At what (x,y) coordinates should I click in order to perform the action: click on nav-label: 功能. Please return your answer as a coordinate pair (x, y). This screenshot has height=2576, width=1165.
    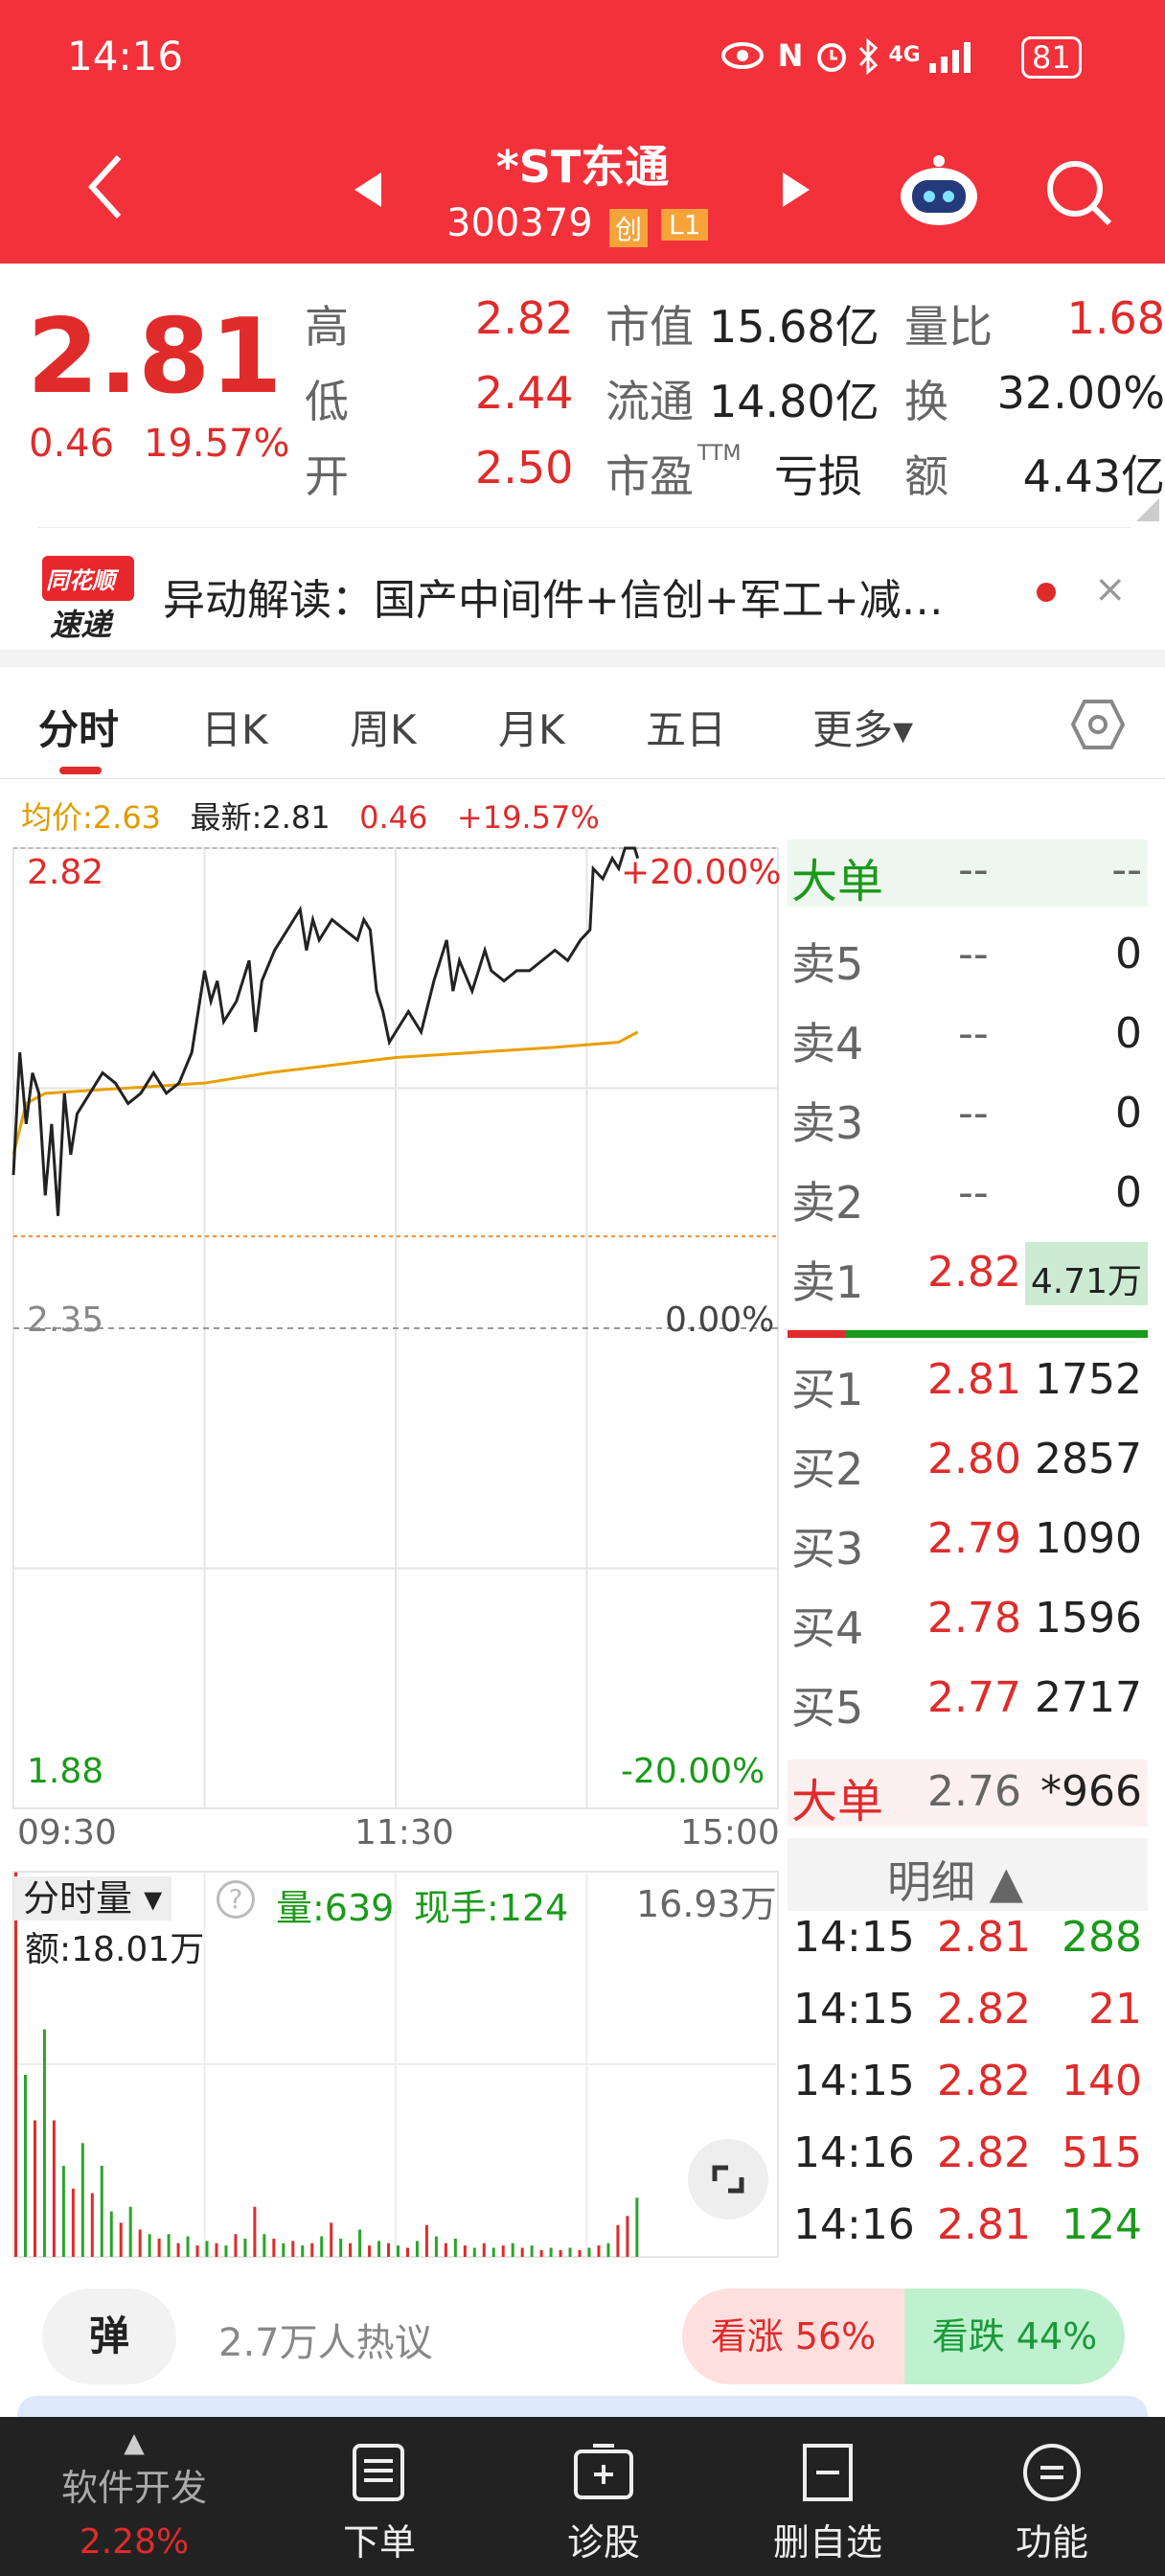
    Looking at the image, I should click on (1051, 2542).